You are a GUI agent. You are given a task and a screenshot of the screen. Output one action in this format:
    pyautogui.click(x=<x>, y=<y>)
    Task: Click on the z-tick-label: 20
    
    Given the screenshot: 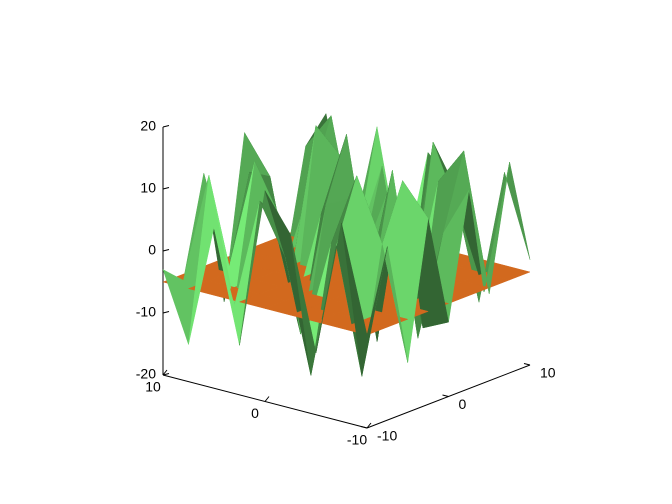 What is the action you would take?
    pyautogui.click(x=148, y=126)
    